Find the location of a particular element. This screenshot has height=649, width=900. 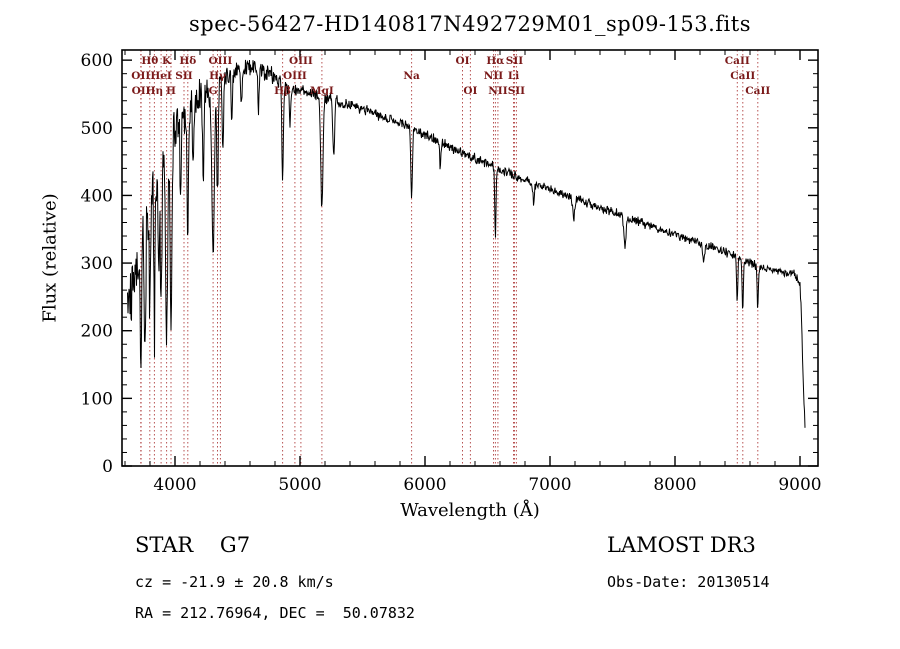

svg-text: K is located at coordinates (167, 61).